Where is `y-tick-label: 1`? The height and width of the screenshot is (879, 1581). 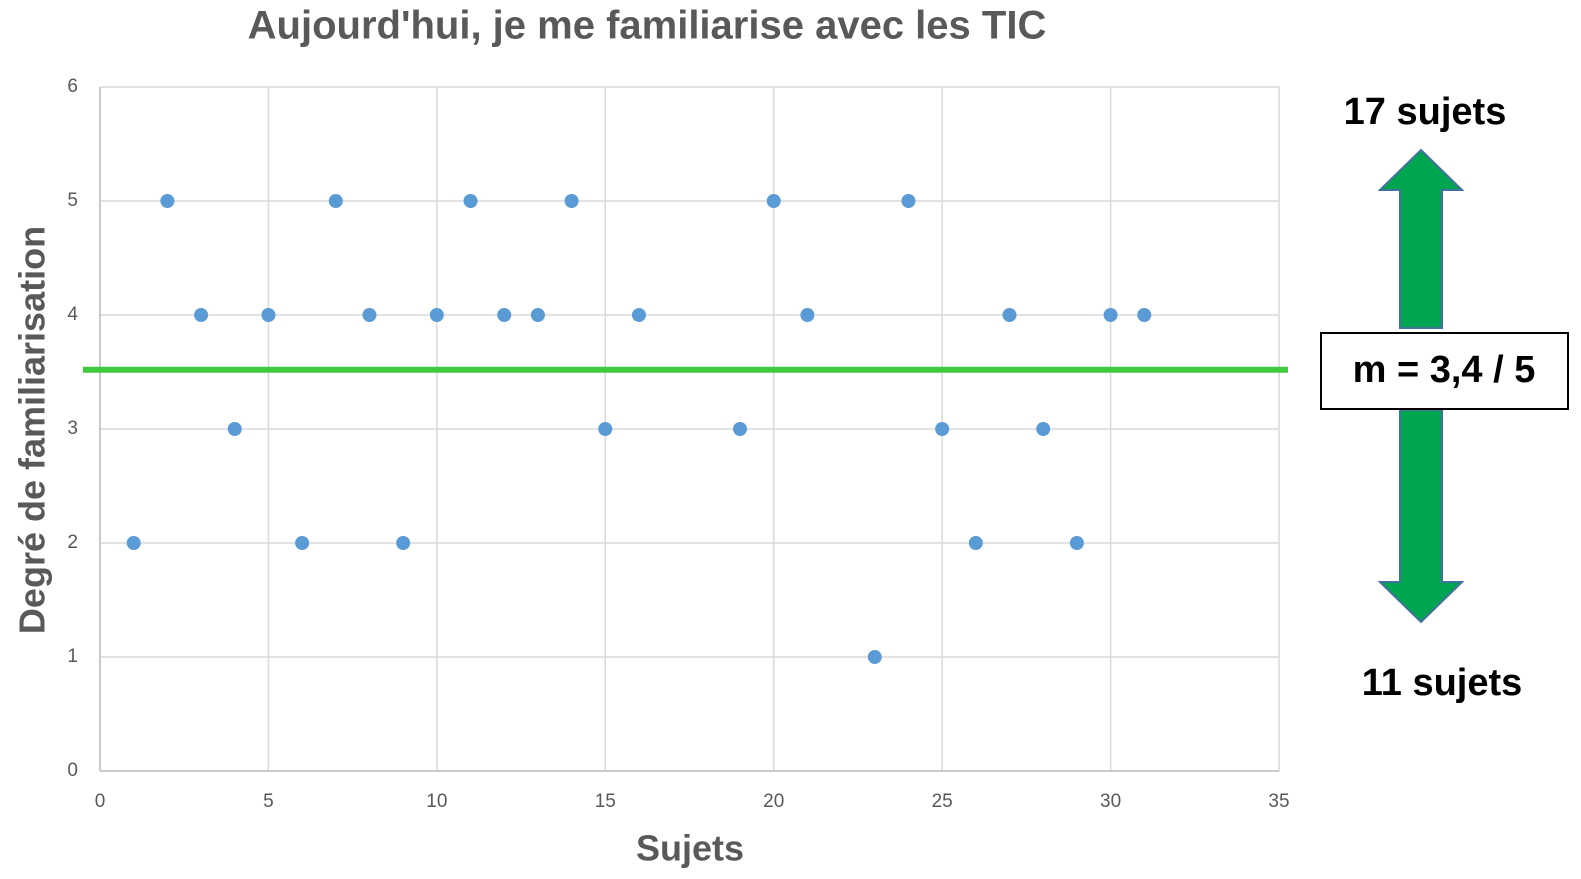 y-tick-label: 1 is located at coordinates (72, 656).